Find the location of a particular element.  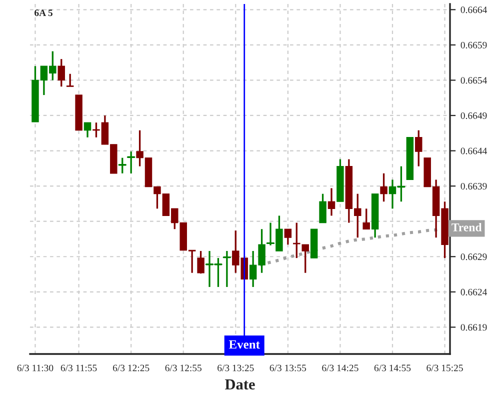

x-tick-label: 6/3 13:55 is located at coordinates (288, 368).